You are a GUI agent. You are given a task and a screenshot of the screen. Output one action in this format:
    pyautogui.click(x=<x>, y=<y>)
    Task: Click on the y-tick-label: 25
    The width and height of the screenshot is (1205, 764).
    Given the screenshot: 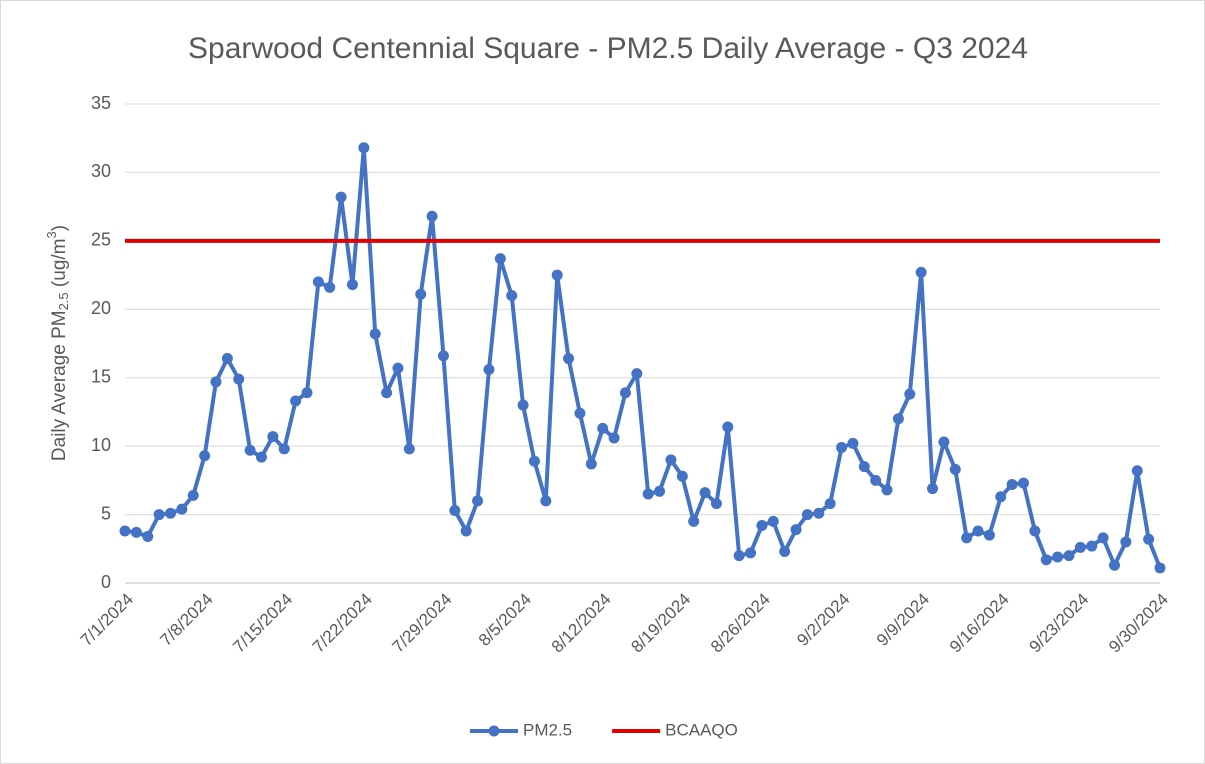 What is the action you would take?
    pyautogui.click(x=101, y=240)
    